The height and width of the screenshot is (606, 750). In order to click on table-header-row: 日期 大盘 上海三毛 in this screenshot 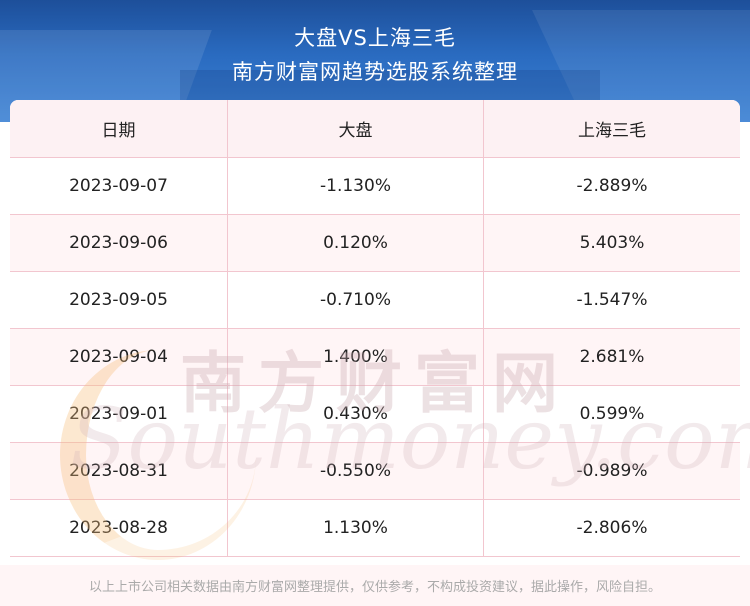, I will do `click(375, 129)`.